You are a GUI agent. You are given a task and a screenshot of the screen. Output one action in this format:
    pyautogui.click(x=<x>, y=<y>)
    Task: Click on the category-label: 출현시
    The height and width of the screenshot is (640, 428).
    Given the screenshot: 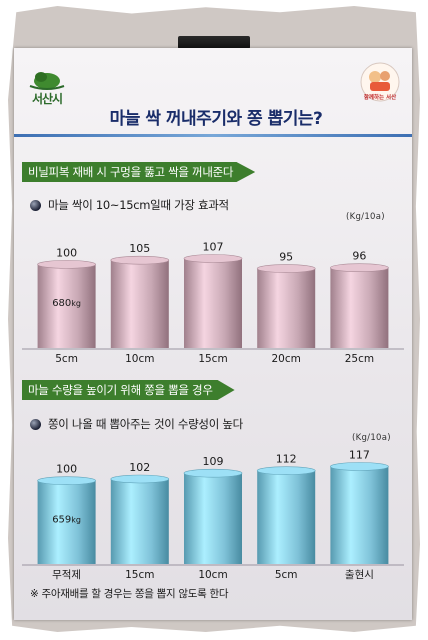 What is the action you would take?
    pyautogui.click(x=359, y=575)
    